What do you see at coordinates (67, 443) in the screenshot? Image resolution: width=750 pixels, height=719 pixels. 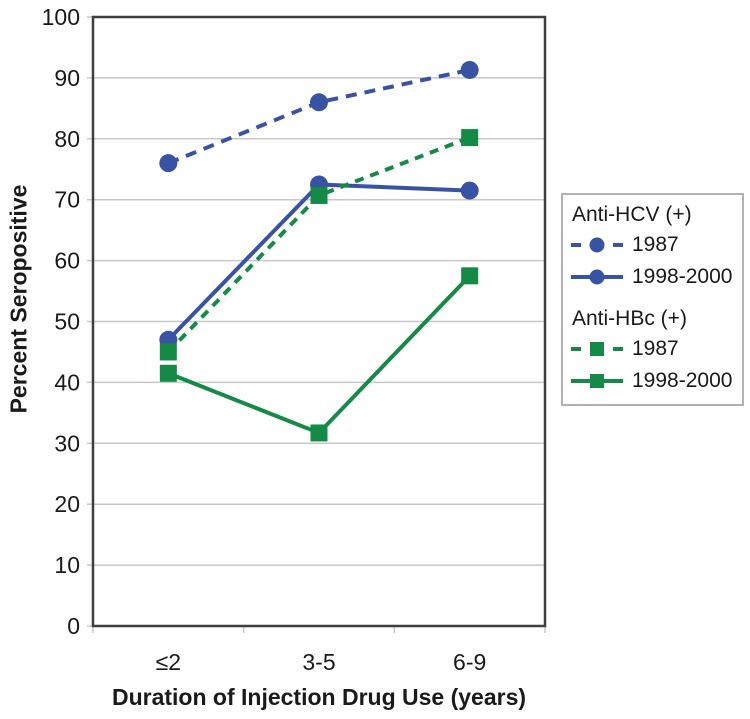 I see `y-tick-label: 30` at bounding box center [67, 443].